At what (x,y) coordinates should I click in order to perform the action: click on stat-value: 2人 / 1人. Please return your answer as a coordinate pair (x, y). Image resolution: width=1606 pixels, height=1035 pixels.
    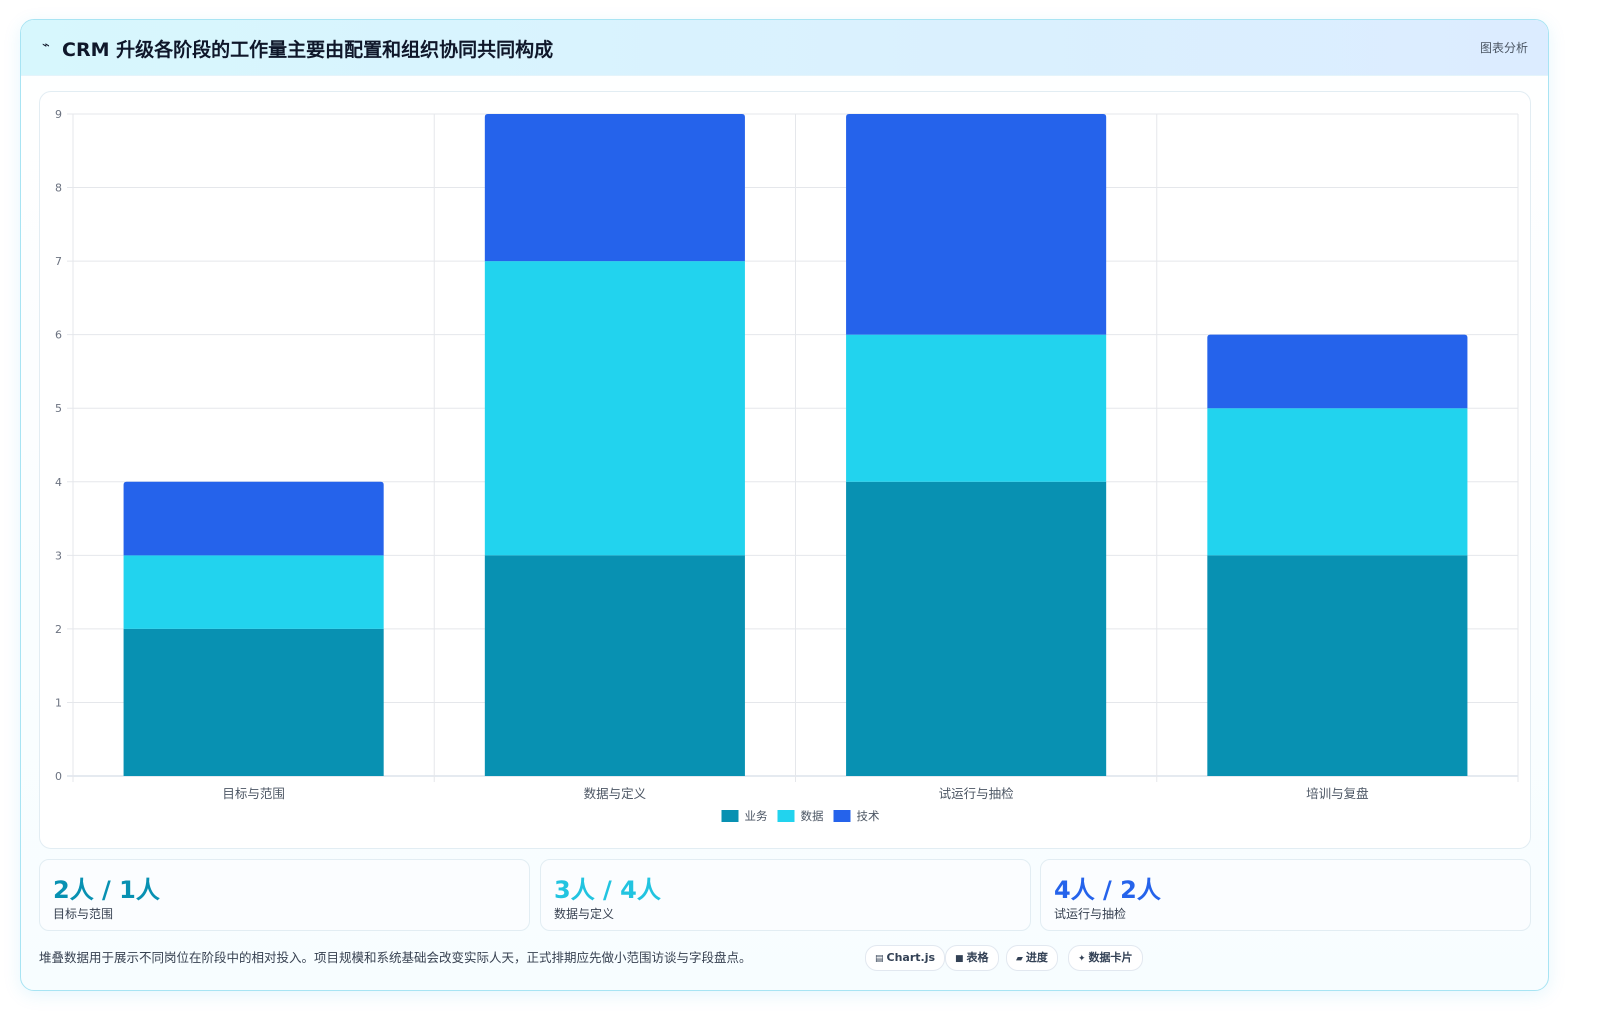
    Looking at the image, I should click on (106, 890).